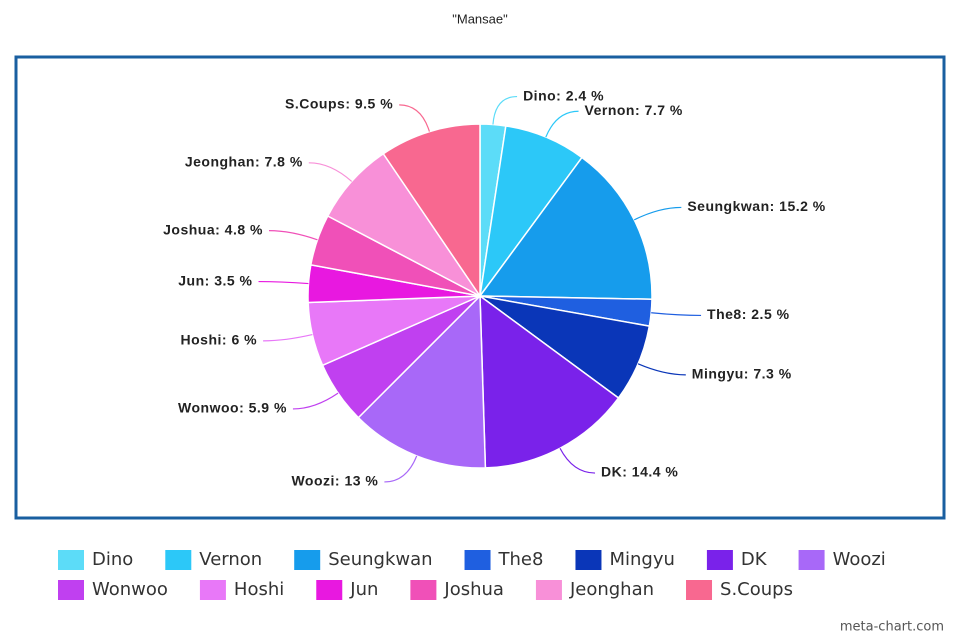 The image size is (960, 640). Describe the element at coordinates (859, 559) in the screenshot. I see `legend-label: Woozi` at that location.